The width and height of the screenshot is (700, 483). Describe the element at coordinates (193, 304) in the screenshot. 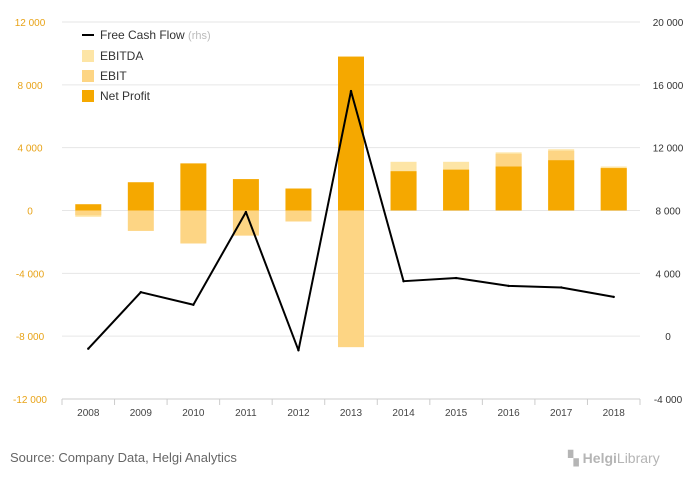

I see `fcf-point-2010` at that location.